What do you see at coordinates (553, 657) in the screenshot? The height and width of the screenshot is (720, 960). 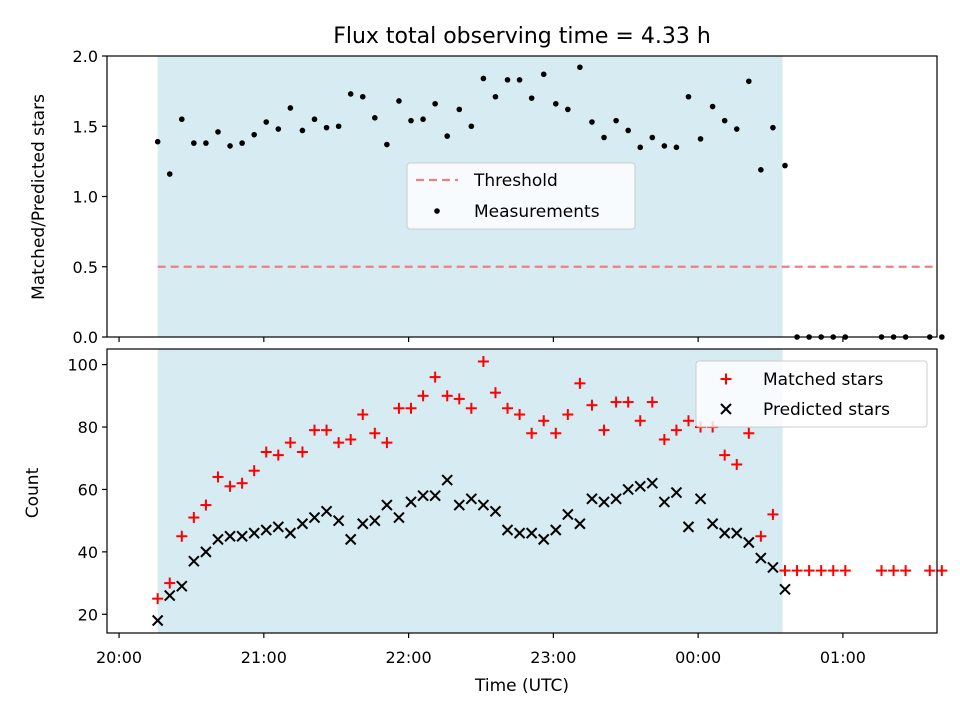 I see `x-tick-label: 23:00` at bounding box center [553, 657].